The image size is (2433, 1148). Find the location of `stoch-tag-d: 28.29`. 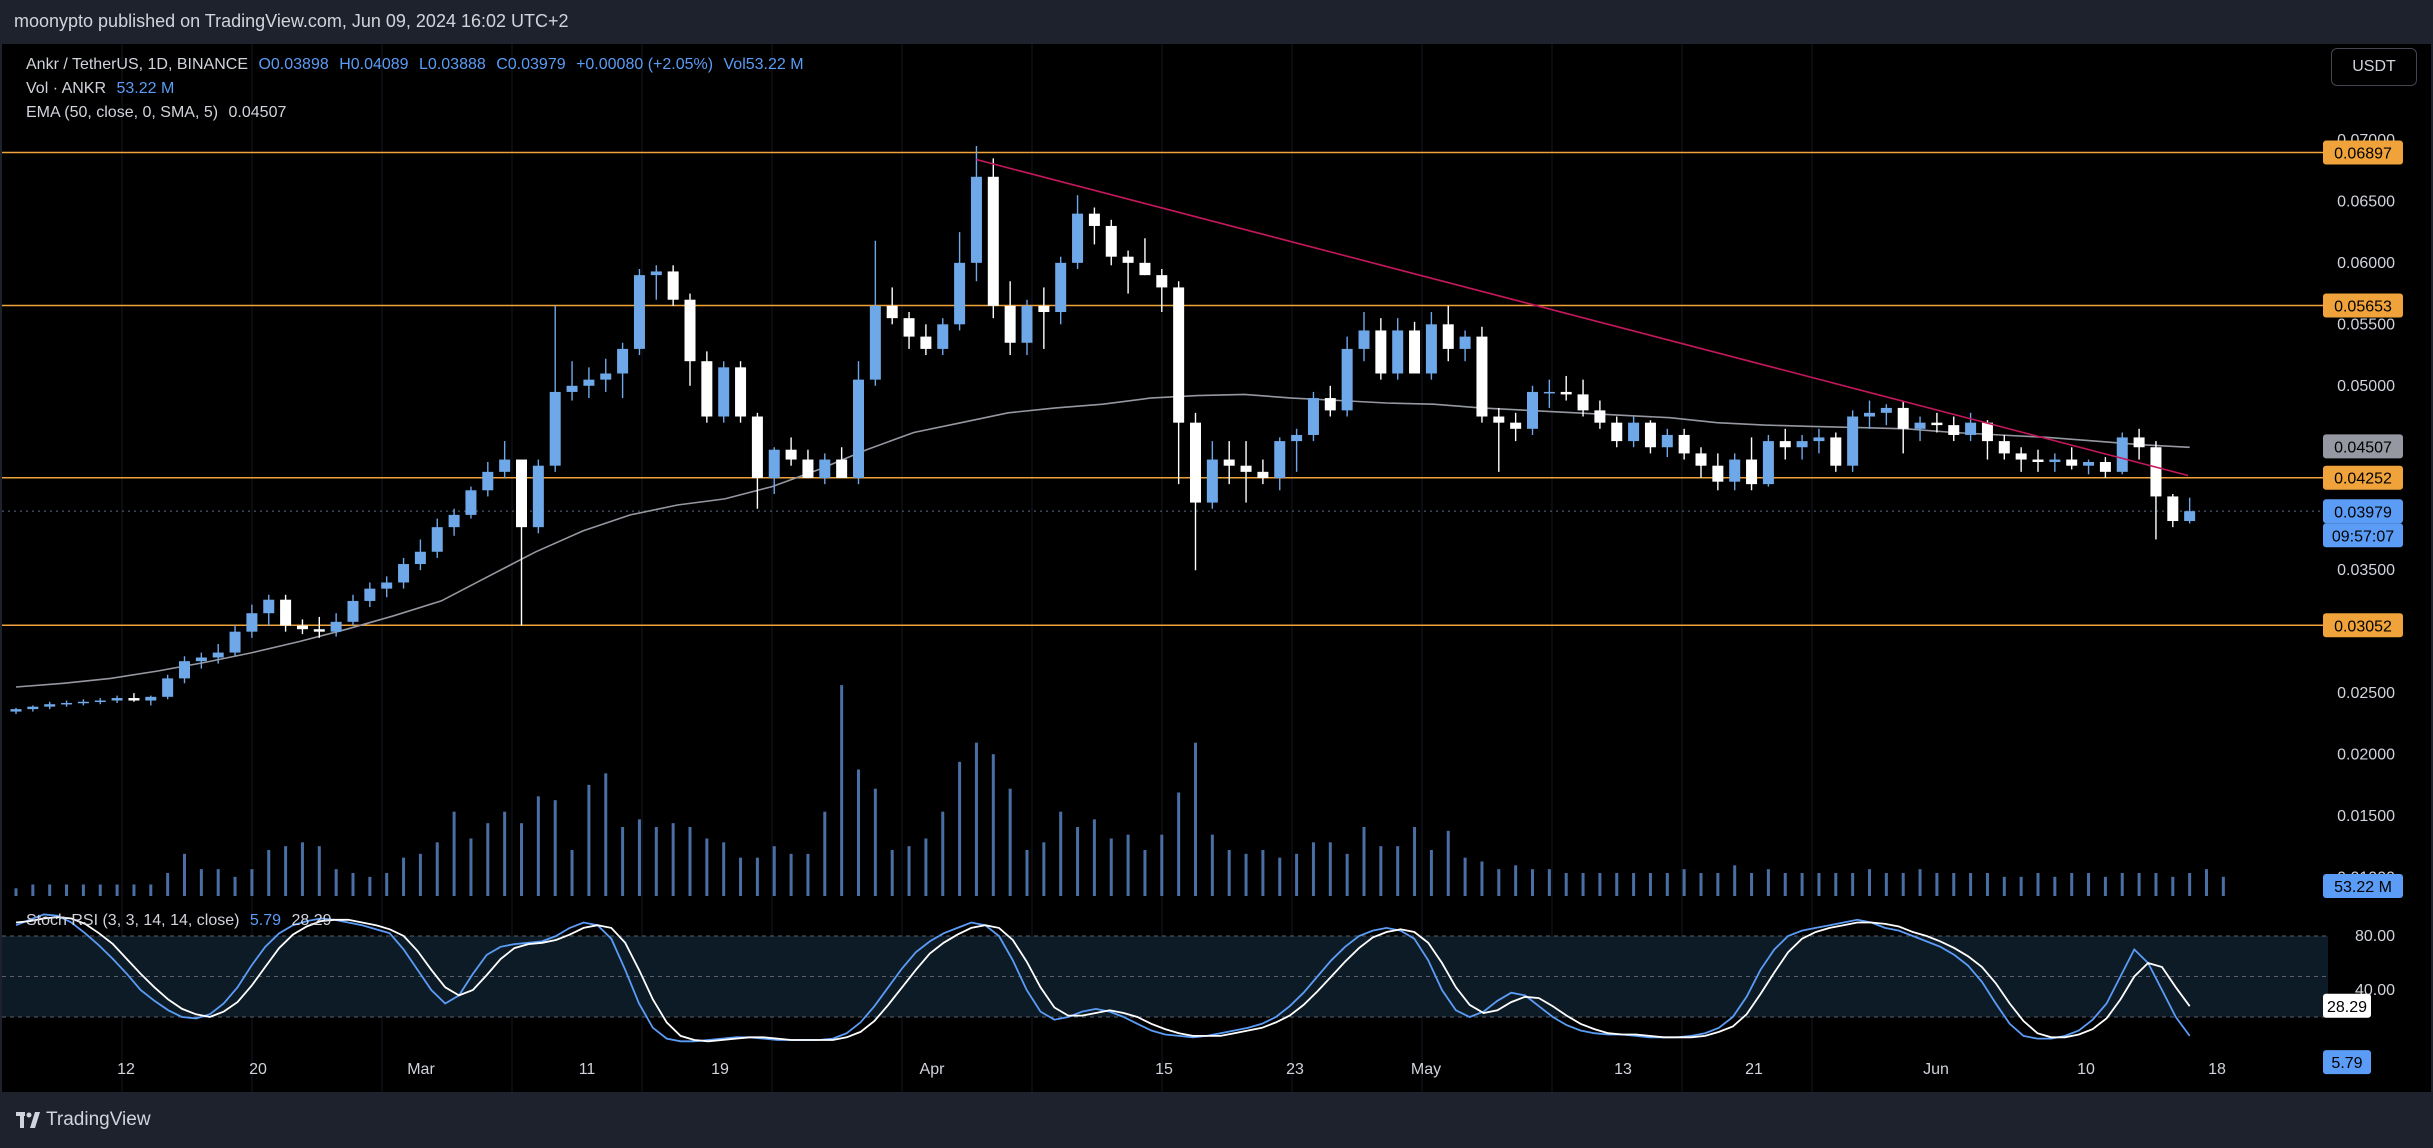

stoch-tag-d: 28.29 is located at coordinates (2347, 1005).